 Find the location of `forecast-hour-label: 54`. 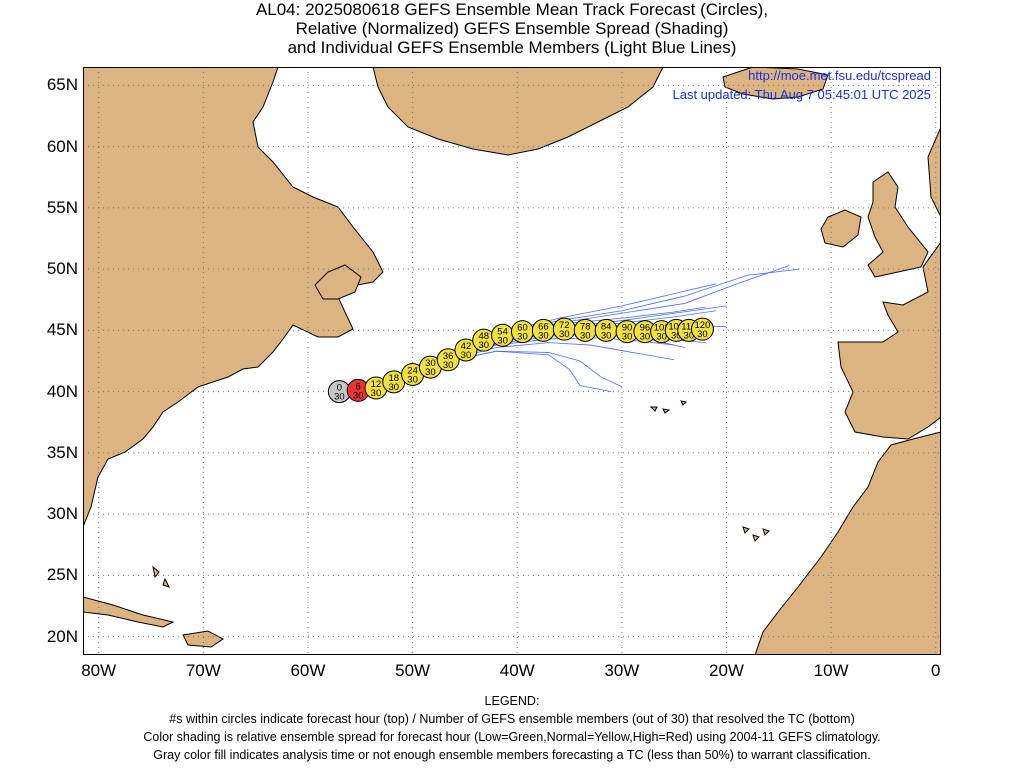

forecast-hour-label: 54 is located at coordinates (502, 331).